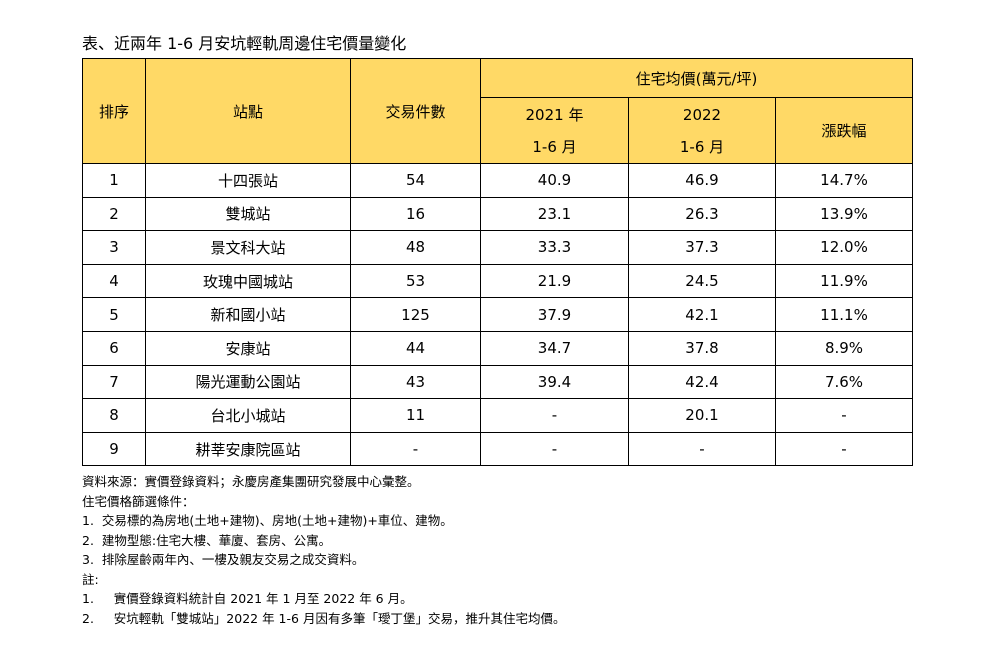  What do you see at coordinates (248, 180) in the screenshot?
I see `table-cell: 十四張站` at bounding box center [248, 180].